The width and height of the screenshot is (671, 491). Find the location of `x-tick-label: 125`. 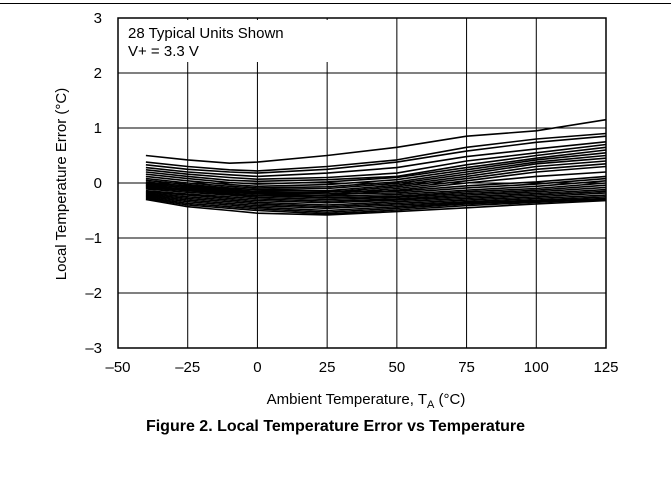

x-tick-label: 125 is located at coordinates (605, 367).